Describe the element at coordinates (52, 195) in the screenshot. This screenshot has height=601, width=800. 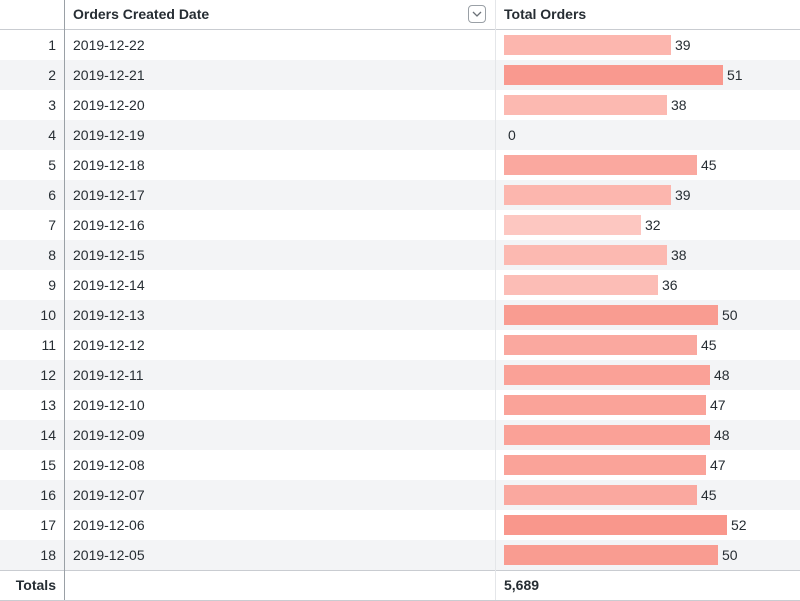
I see `row-index: 6` at that location.